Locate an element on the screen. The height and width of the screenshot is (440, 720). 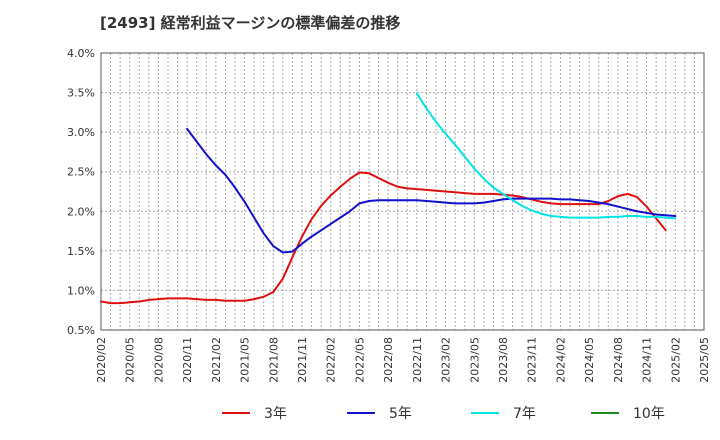
y-tick-label: 3.0% is located at coordinates (81, 132).